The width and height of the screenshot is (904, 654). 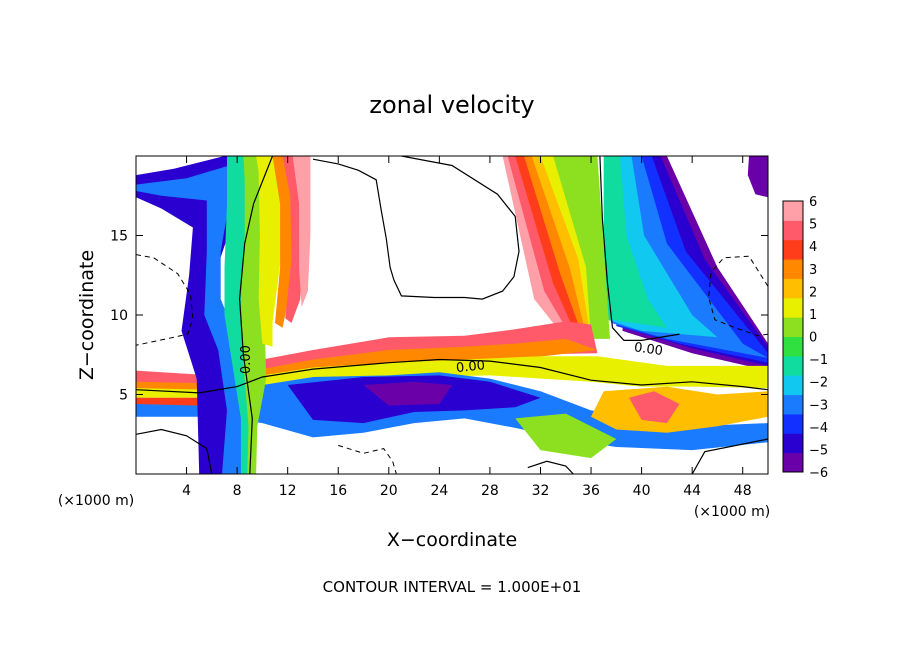 I want to click on x-unit-left: (×1000 m), so click(x=96, y=501).